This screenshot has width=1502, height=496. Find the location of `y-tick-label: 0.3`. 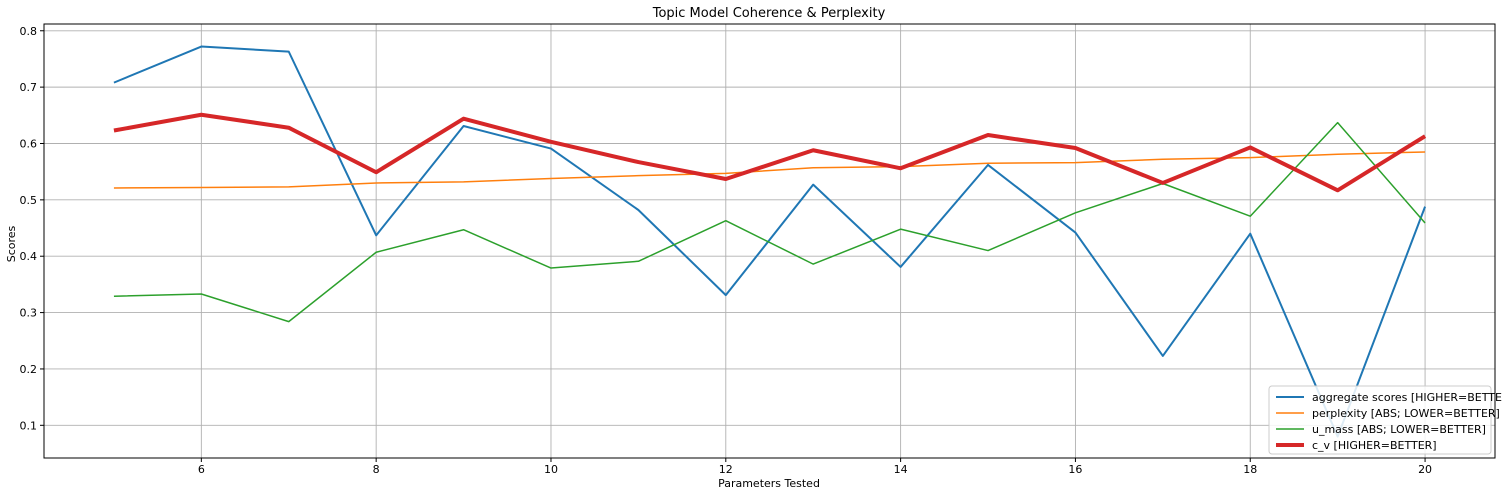

y-tick-label: 0.3 is located at coordinates (29, 313).